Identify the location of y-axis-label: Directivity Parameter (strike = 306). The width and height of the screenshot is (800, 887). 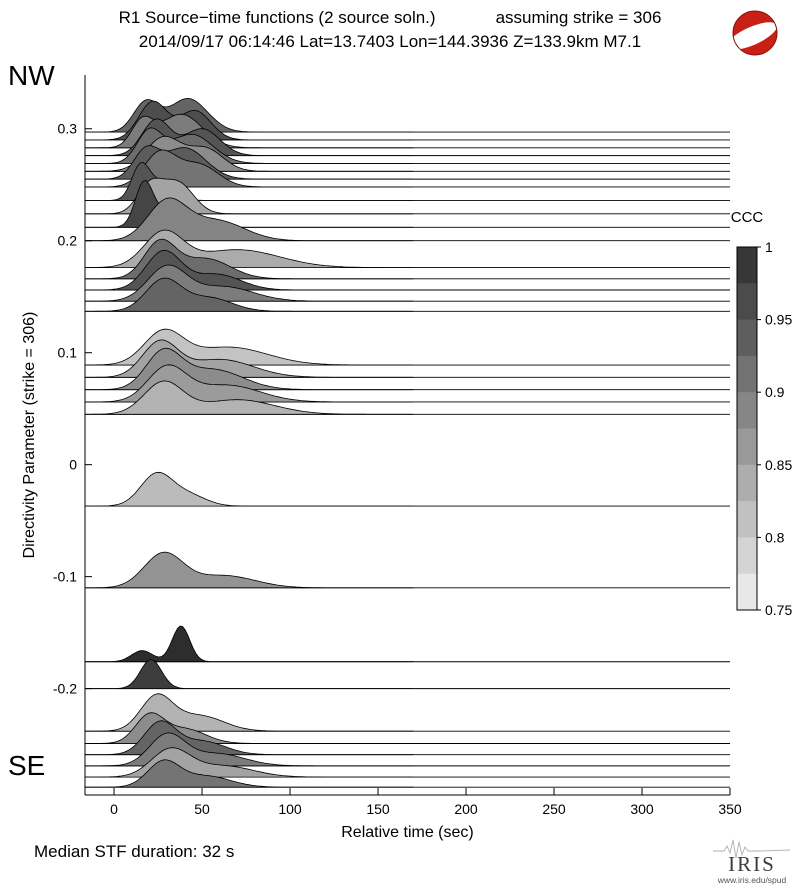
(29, 435).